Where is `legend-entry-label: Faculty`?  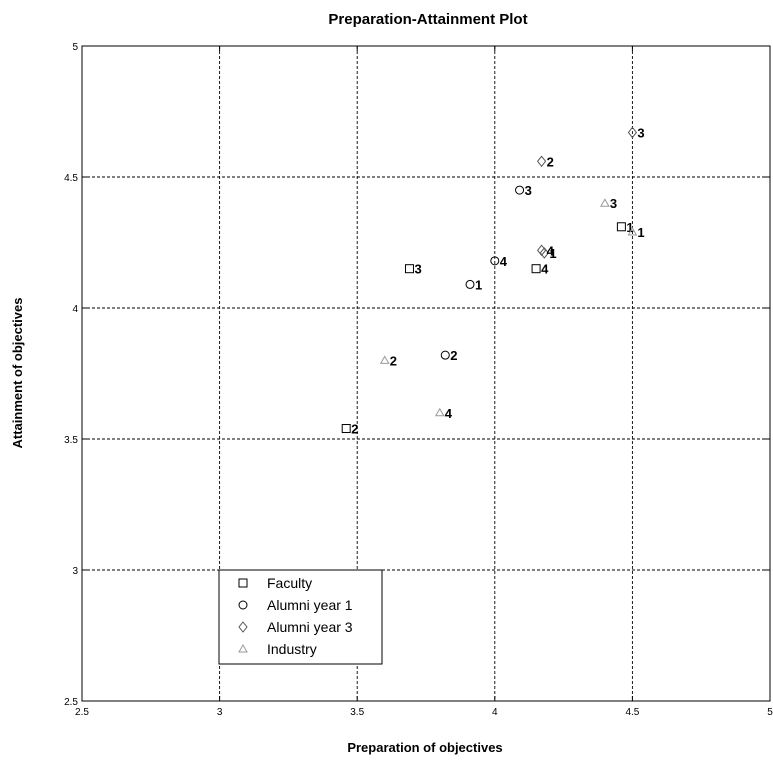
legend-entry-label: Faculty is located at coordinates (289, 583).